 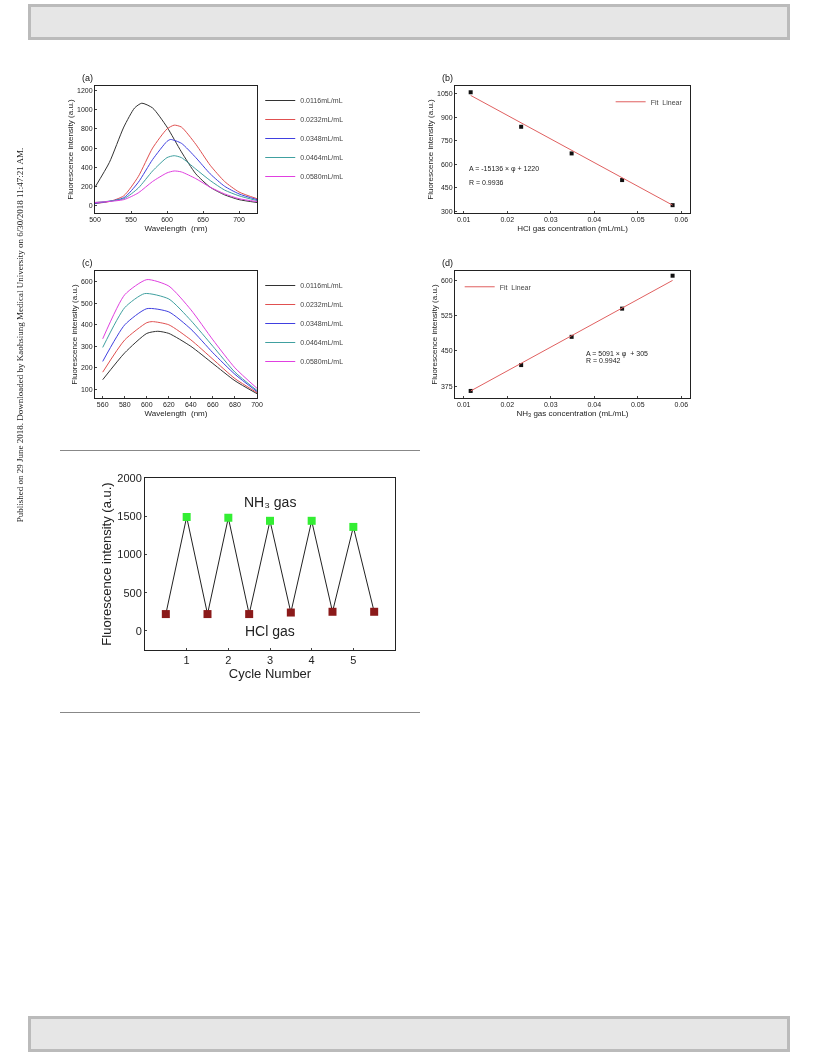 What do you see at coordinates (87, 263) in the screenshot?
I see `chart-title: (c)` at bounding box center [87, 263].